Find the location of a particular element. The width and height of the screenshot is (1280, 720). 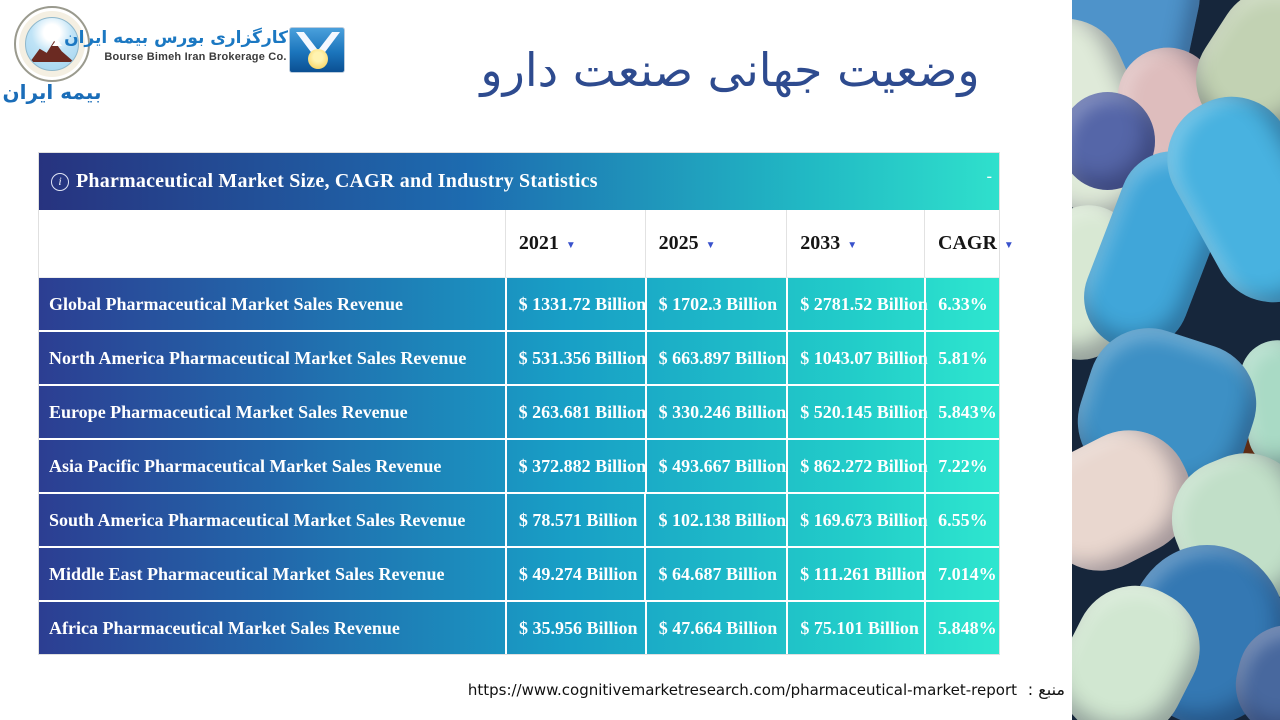

brokerage-name-en: Bourse Bimeh Iran Brokerage Co. is located at coordinates (195, 57).